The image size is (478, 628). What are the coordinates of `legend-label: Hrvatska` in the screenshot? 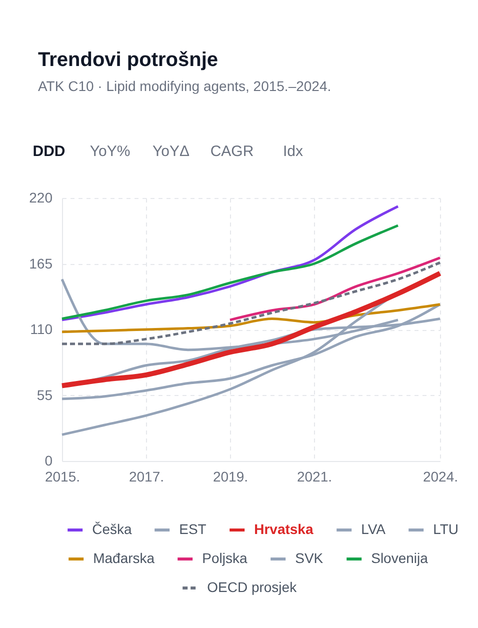 It's located at (284, 529).